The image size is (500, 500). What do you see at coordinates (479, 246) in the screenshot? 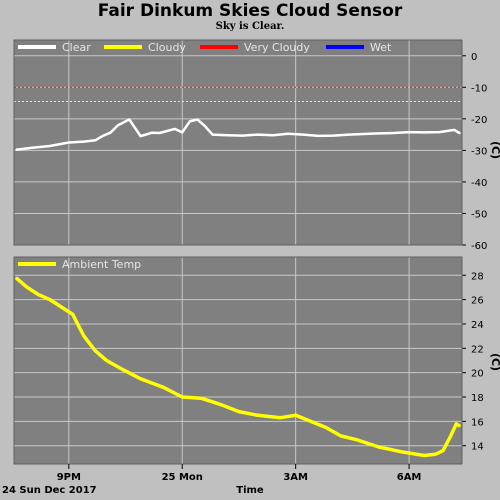
I see `y-tick-label: -60` at bounding box center [479, 246].